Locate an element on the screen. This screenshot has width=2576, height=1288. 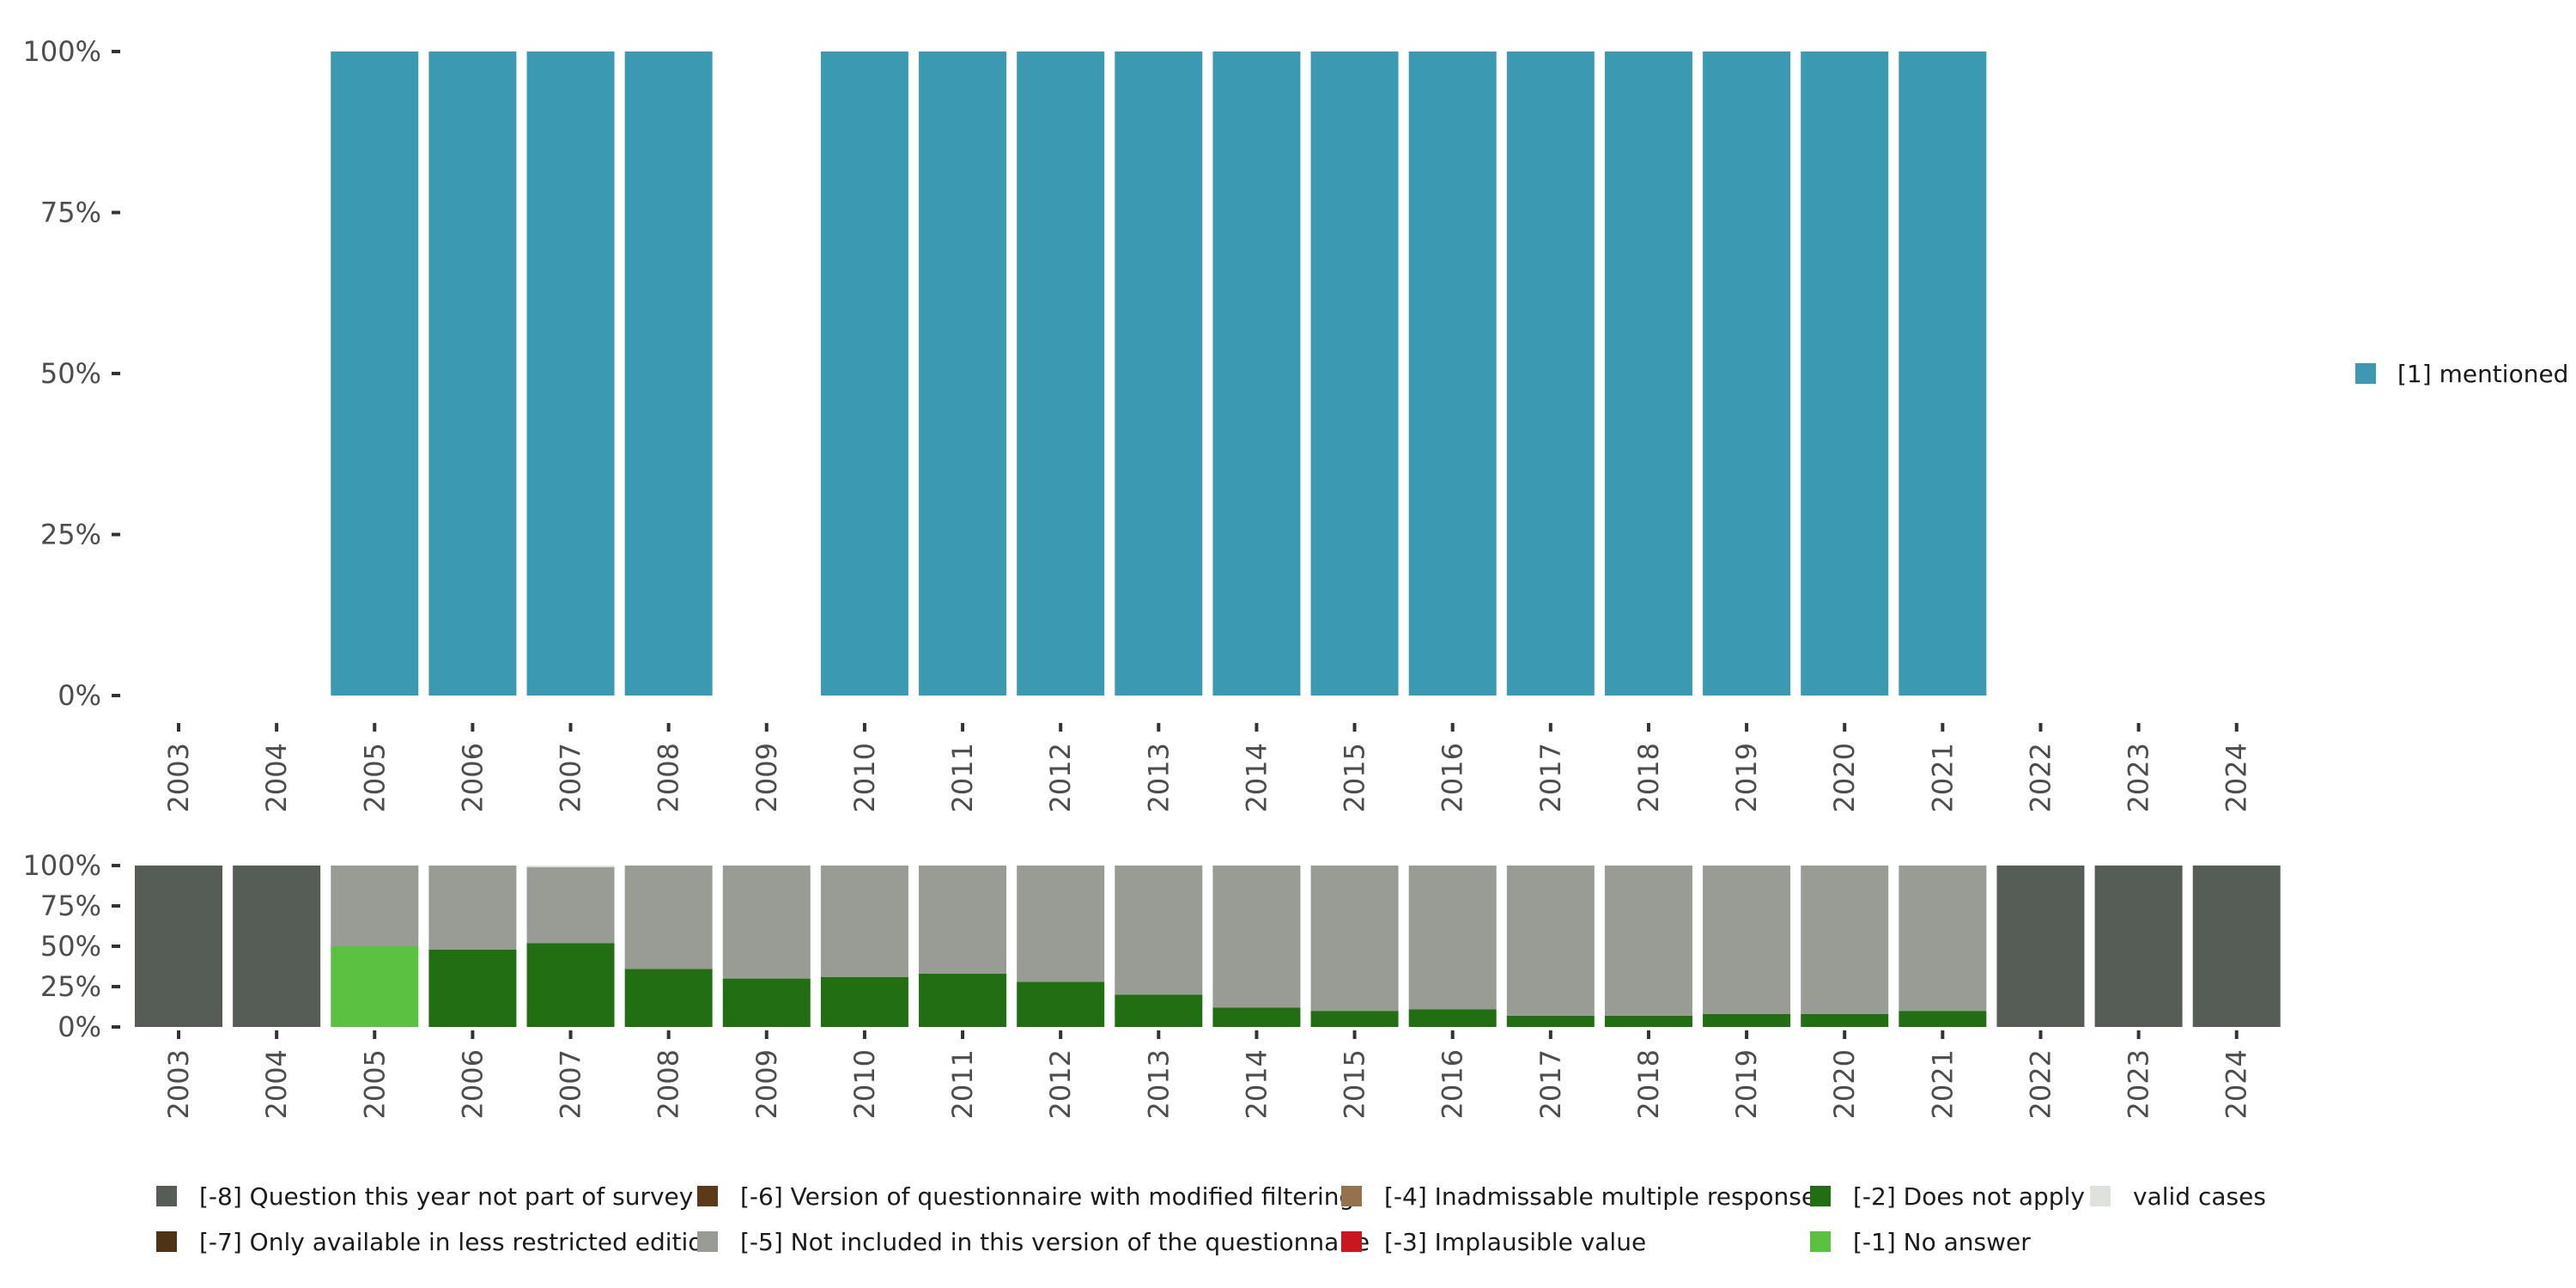
main-x-tick-label: 2008 is located at coordinates (669, 777).